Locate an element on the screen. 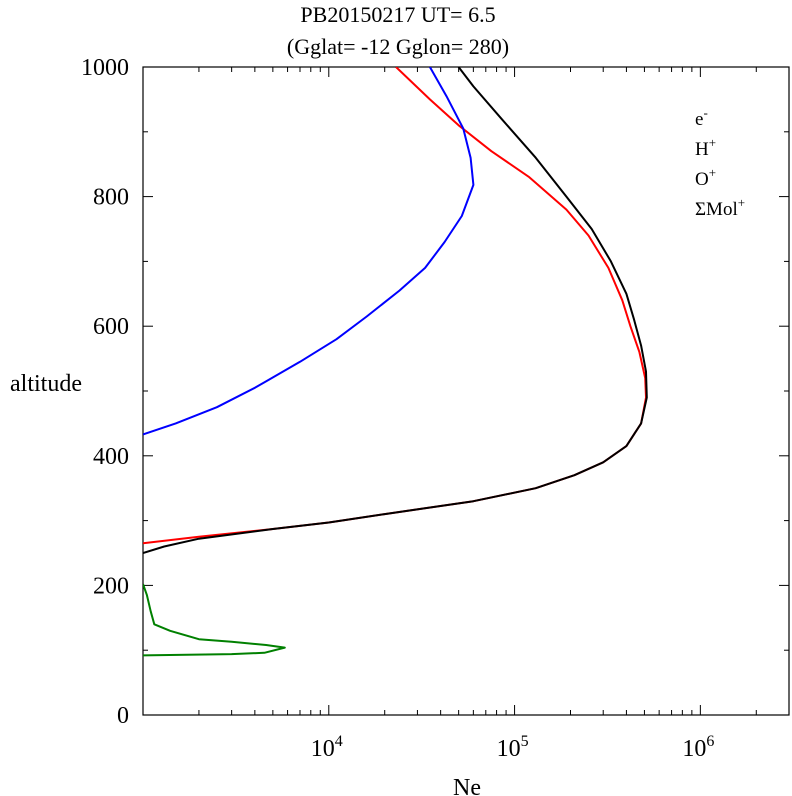 Image resolution: width=792 pixels, height=796 pixels. x-tick-label: 10⁴ is located at coordinates (327, 747).